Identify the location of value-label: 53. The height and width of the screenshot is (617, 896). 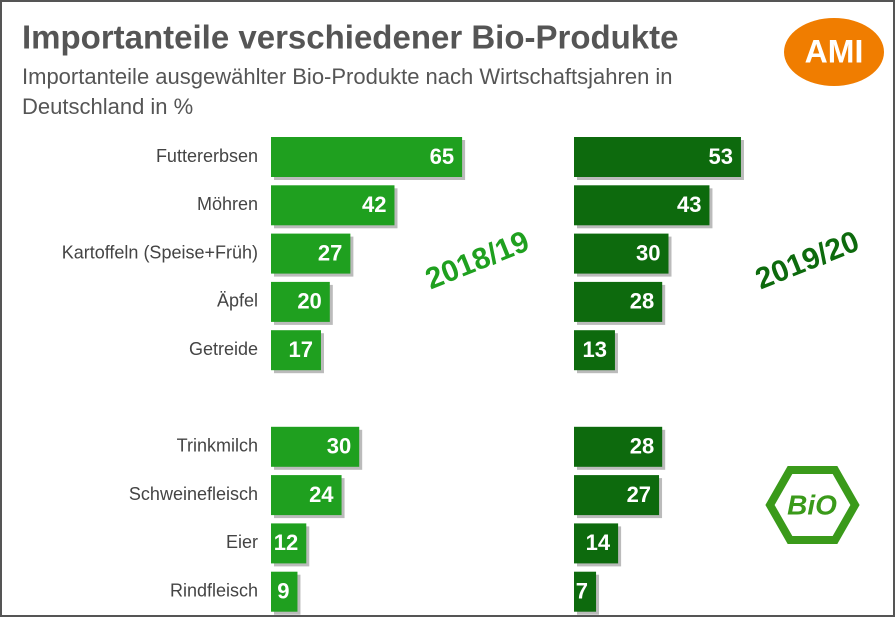
(720, 156).